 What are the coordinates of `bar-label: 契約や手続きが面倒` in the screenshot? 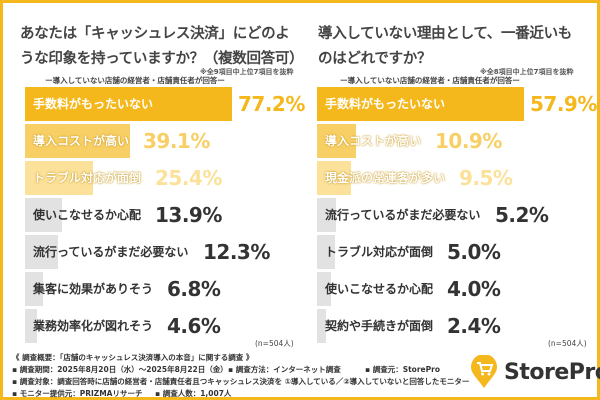 It's located at (379, 326).